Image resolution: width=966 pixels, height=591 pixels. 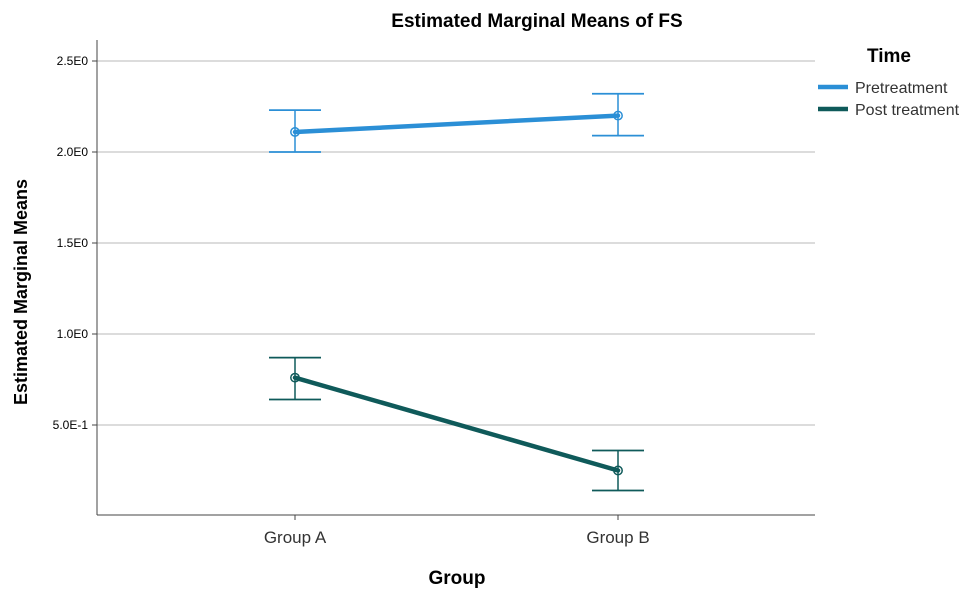 What do you see at coordinates (71, 425) in the screenshot?
I see `y-tick-label: 5.0E-1` at bounding box center [71, 425].